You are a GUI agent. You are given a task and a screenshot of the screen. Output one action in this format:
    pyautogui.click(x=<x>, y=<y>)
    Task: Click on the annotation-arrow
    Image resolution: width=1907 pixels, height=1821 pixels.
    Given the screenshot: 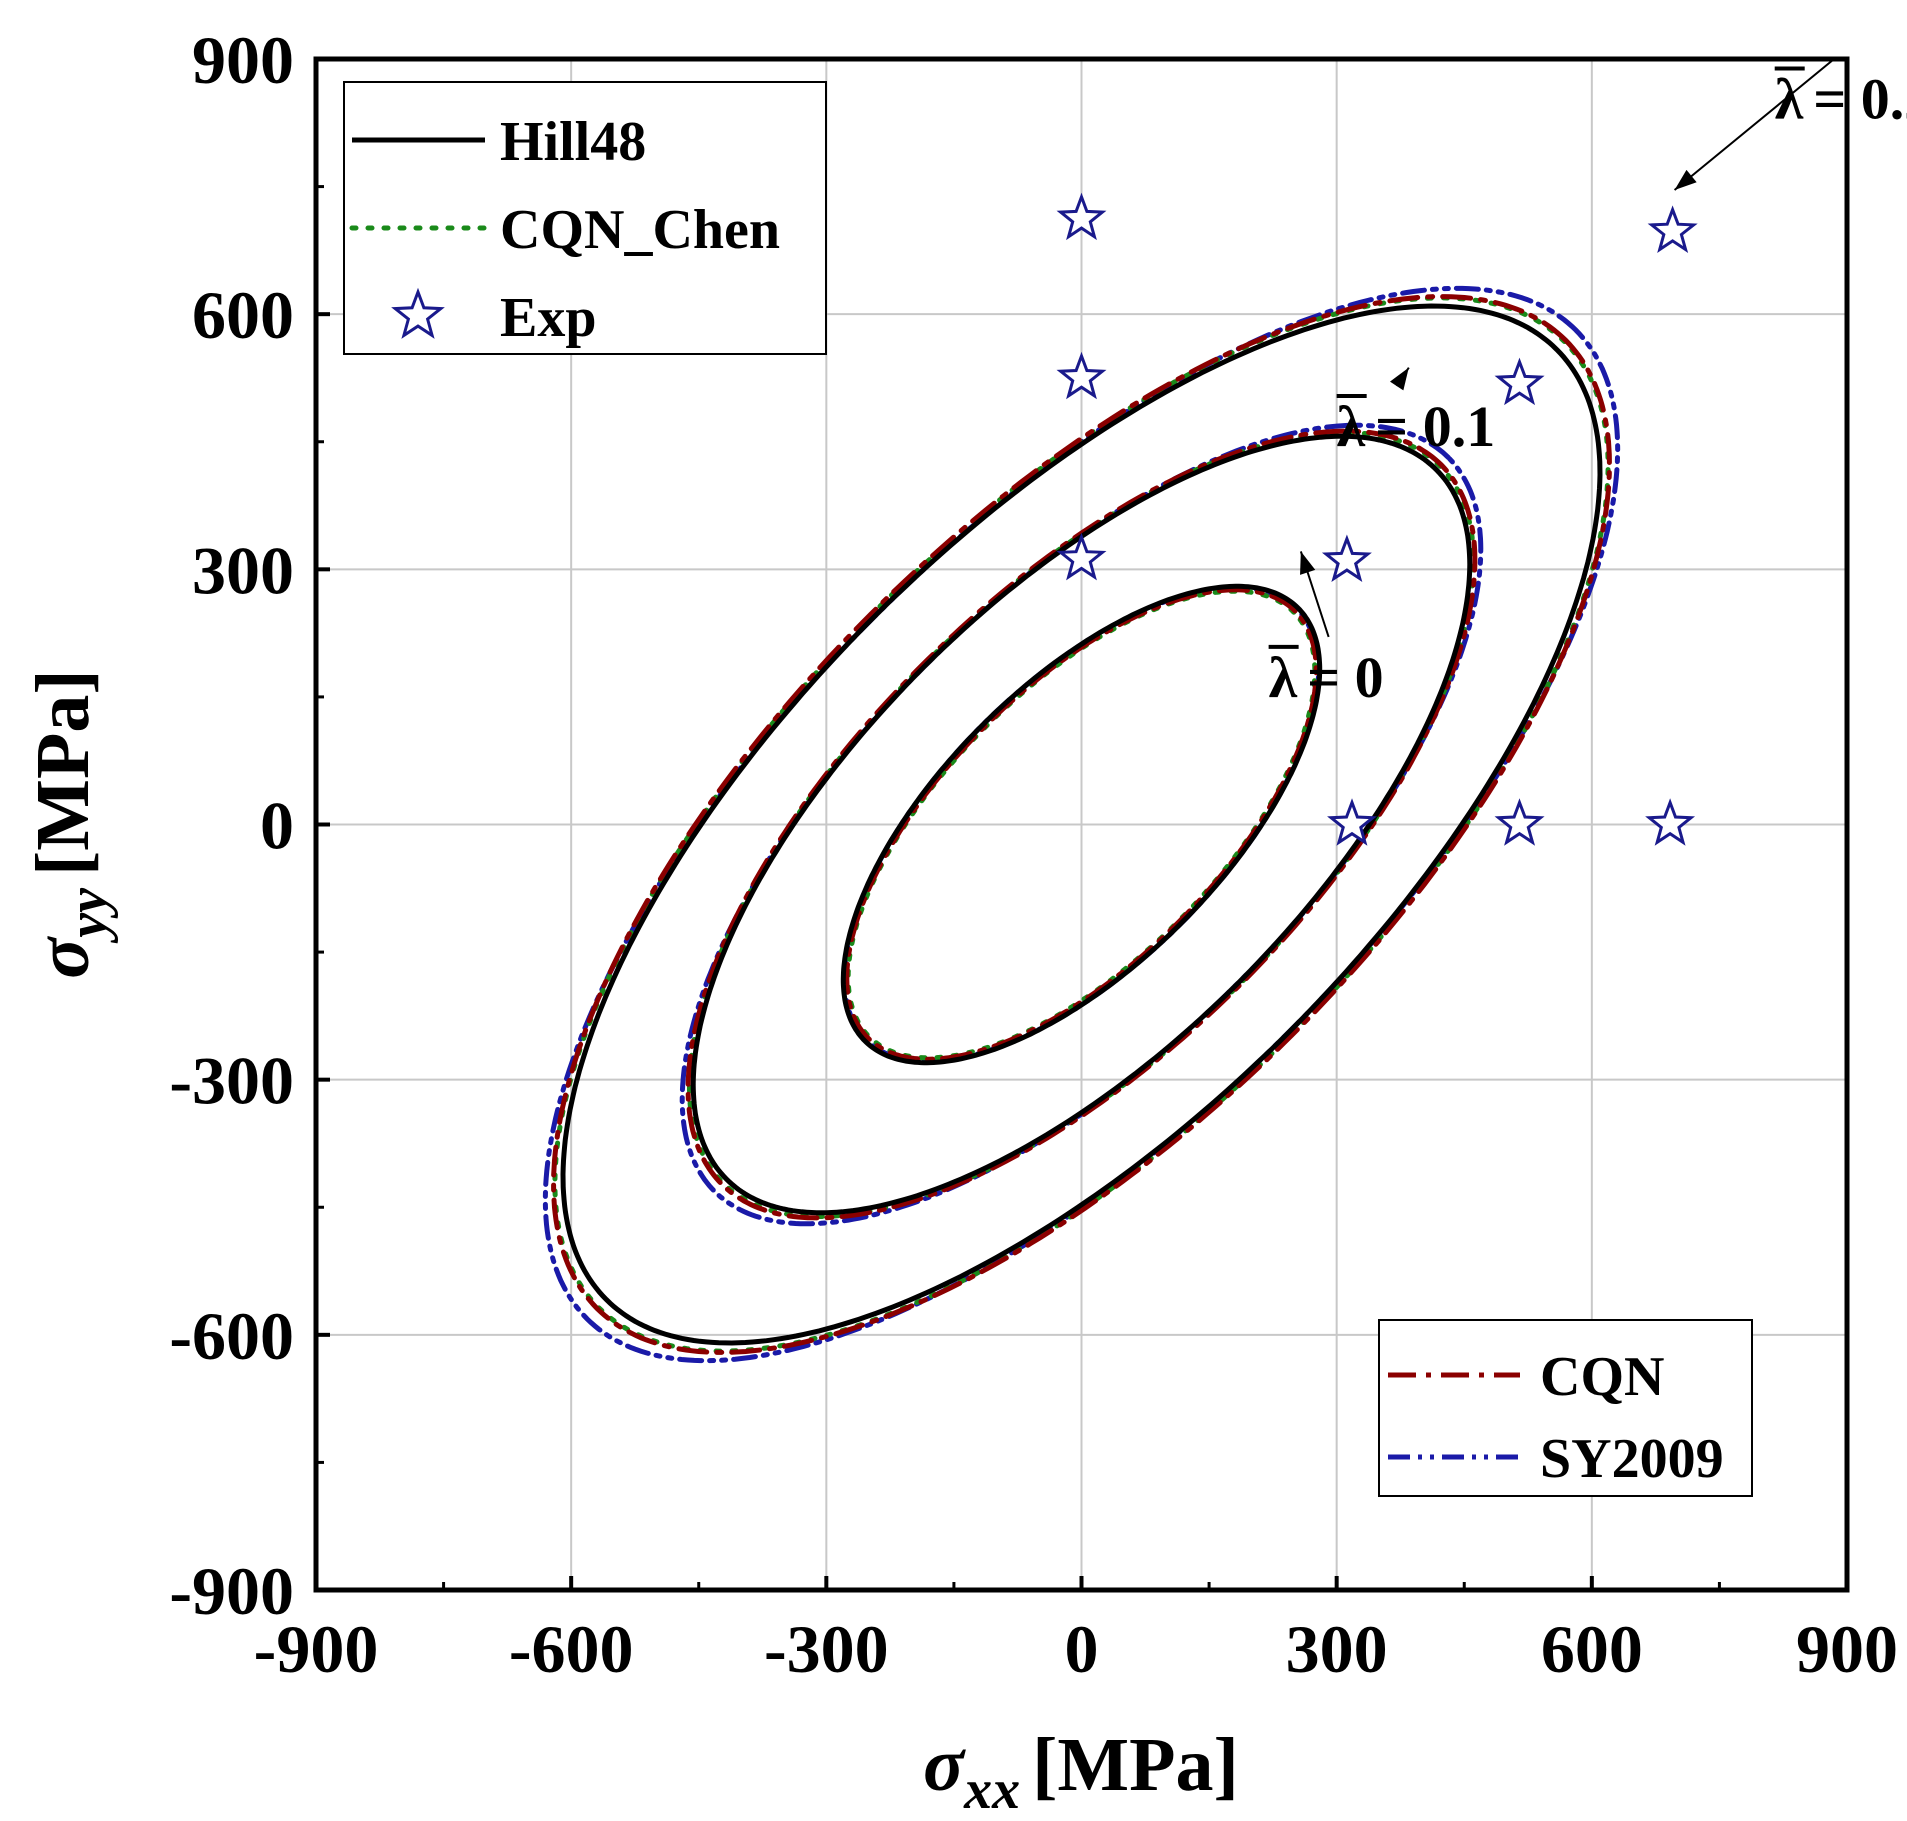 What is the action you would take?
    pyautogui.click(x=1754, y=124)
    